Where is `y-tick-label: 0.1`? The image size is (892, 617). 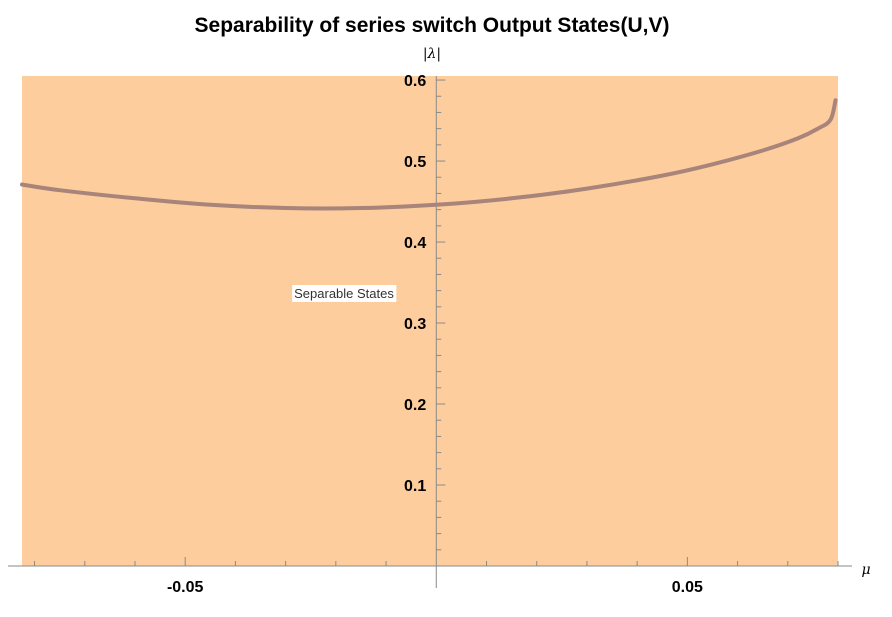 y-tick-label: 0.1 is located at coordinates (415, 486).